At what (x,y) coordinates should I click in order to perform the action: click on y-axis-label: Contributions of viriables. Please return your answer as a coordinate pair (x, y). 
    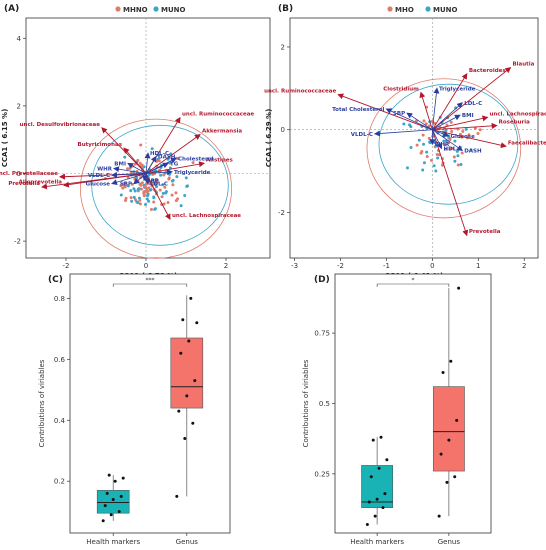
    Looking at the image, I should click on (42, 403).